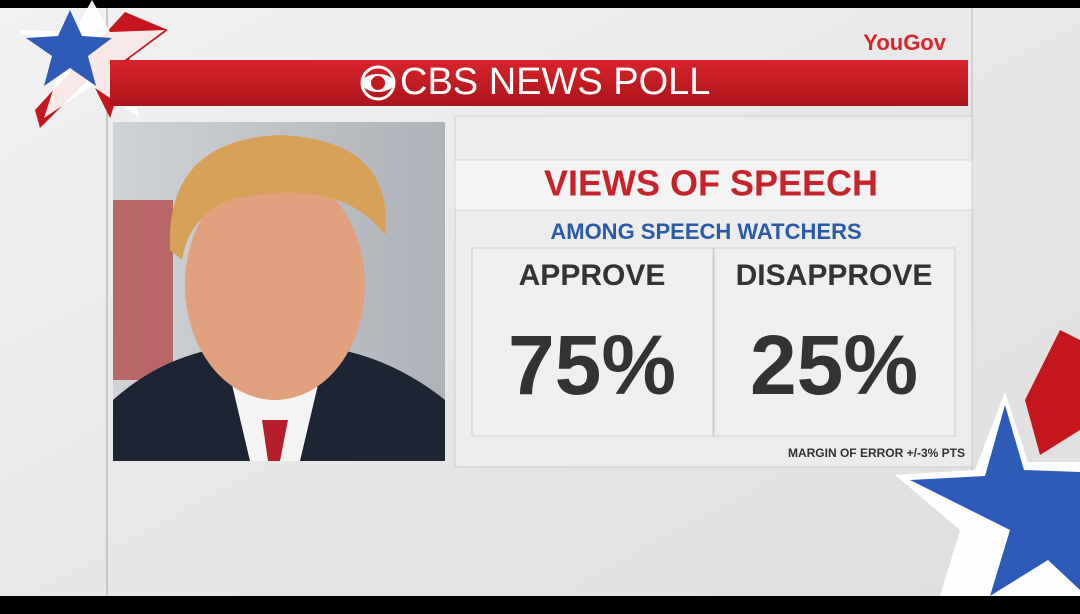 The image size is (1080, 614). Describe the element at coordinates (987, 463) in the screenshot. I see `star-decoration` at that location.